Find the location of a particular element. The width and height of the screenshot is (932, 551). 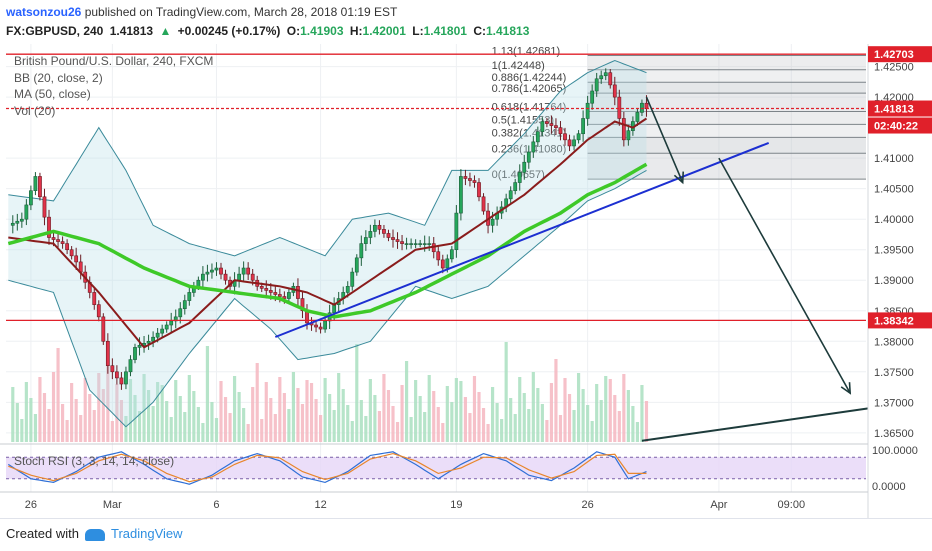

legend-title: British Pound/U.S. Dollar, 240, FXCM is located at coordinates (114, 61).